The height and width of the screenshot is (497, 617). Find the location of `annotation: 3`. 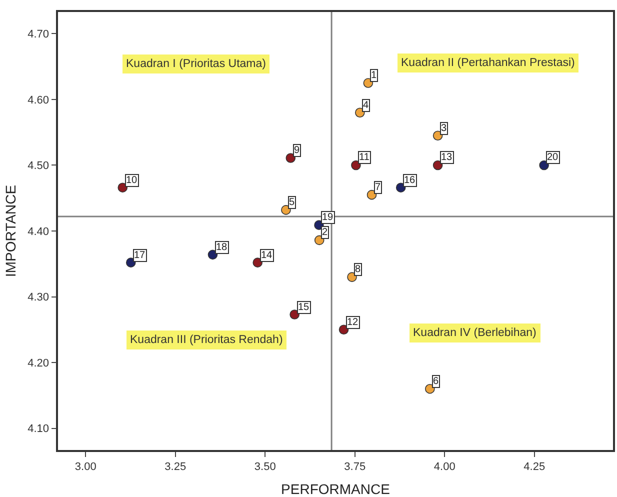

annotation: 3 is located at coordinates (444, 128).